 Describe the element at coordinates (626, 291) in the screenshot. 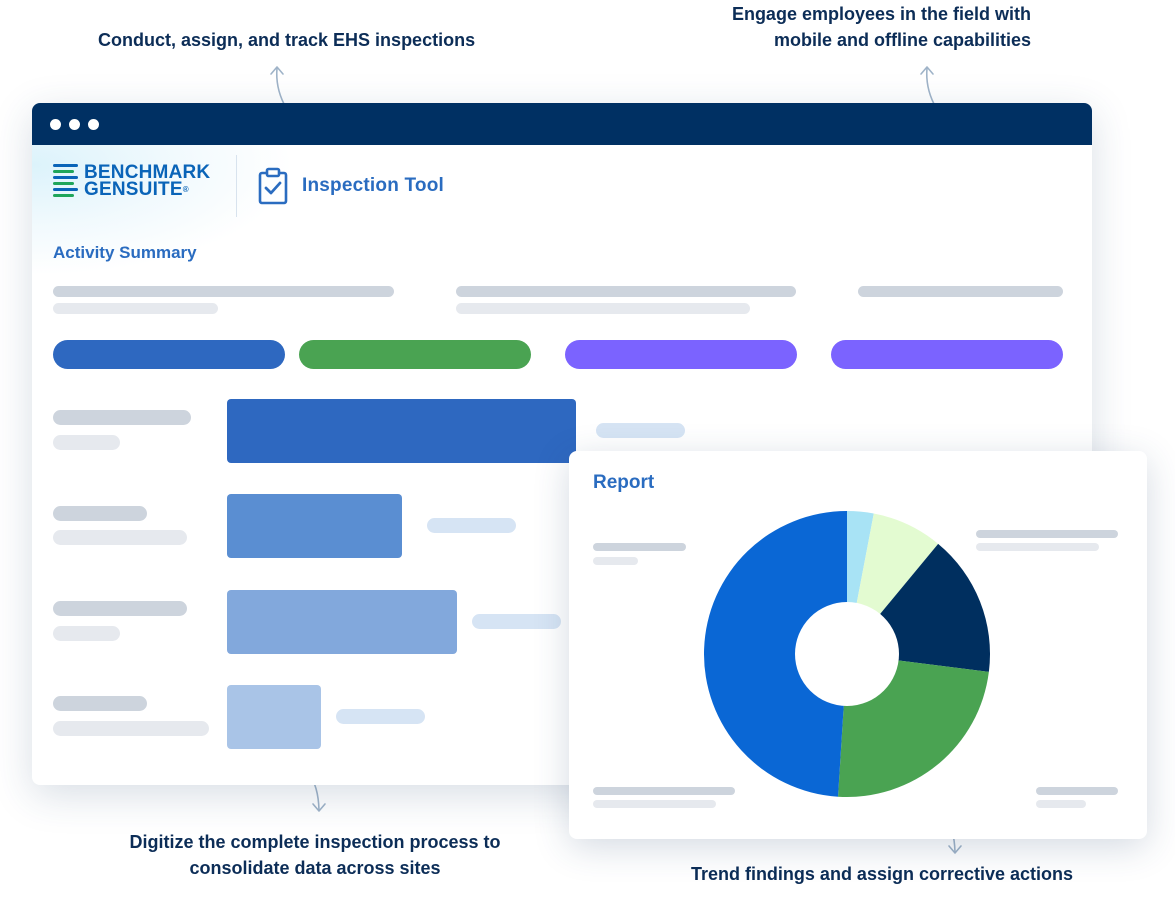

I see `summary-placeholder-2-title` at that location.